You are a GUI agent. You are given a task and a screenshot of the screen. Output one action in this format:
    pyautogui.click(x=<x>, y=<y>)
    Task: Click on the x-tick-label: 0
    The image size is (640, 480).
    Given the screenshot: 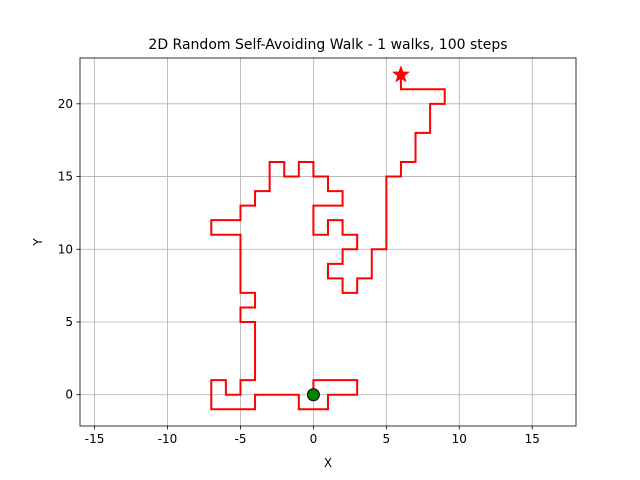 What is the action you would take?
    pyautogui.click(x=314, y=439)
    